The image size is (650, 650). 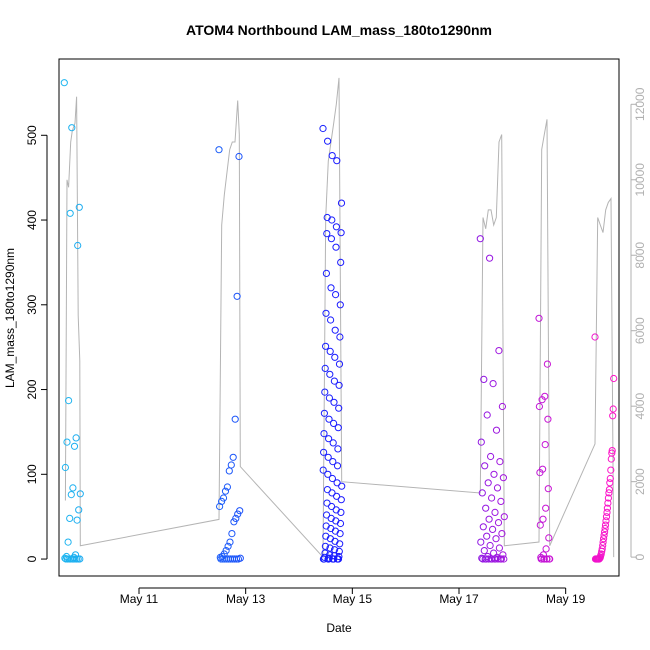 What do you see at coordinates (36, 343) in the screenshot?
I see `y-axis: 0 100 200 300 400 500` at bounding box center [36, 343].